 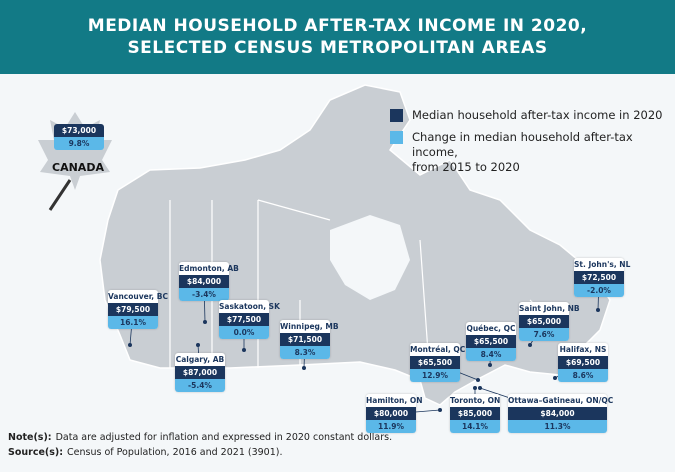 I want to click on national-name: CANADA, so click(x=78, y=167).